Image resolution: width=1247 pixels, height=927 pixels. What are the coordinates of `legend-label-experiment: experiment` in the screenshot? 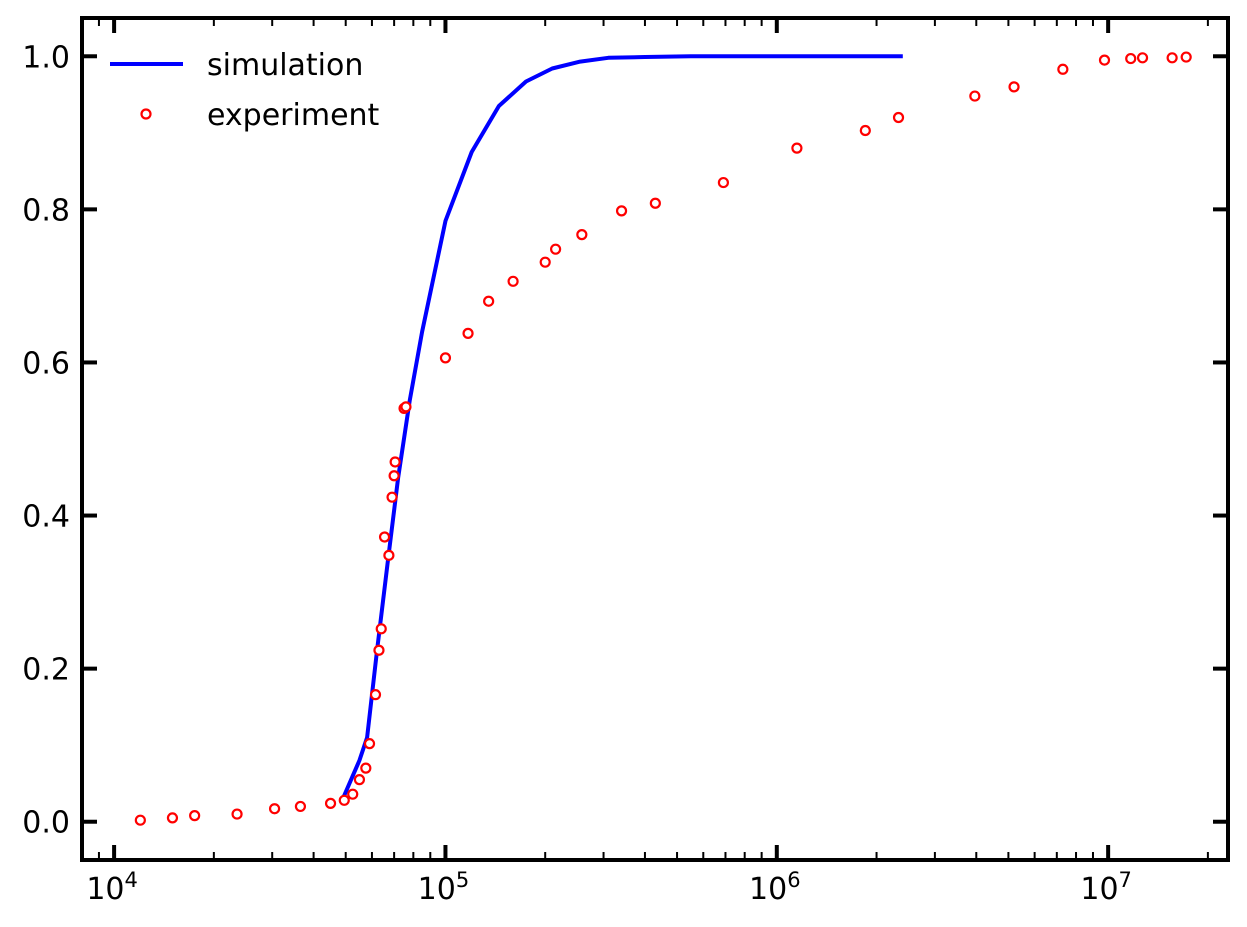 It's located at (293, 115).